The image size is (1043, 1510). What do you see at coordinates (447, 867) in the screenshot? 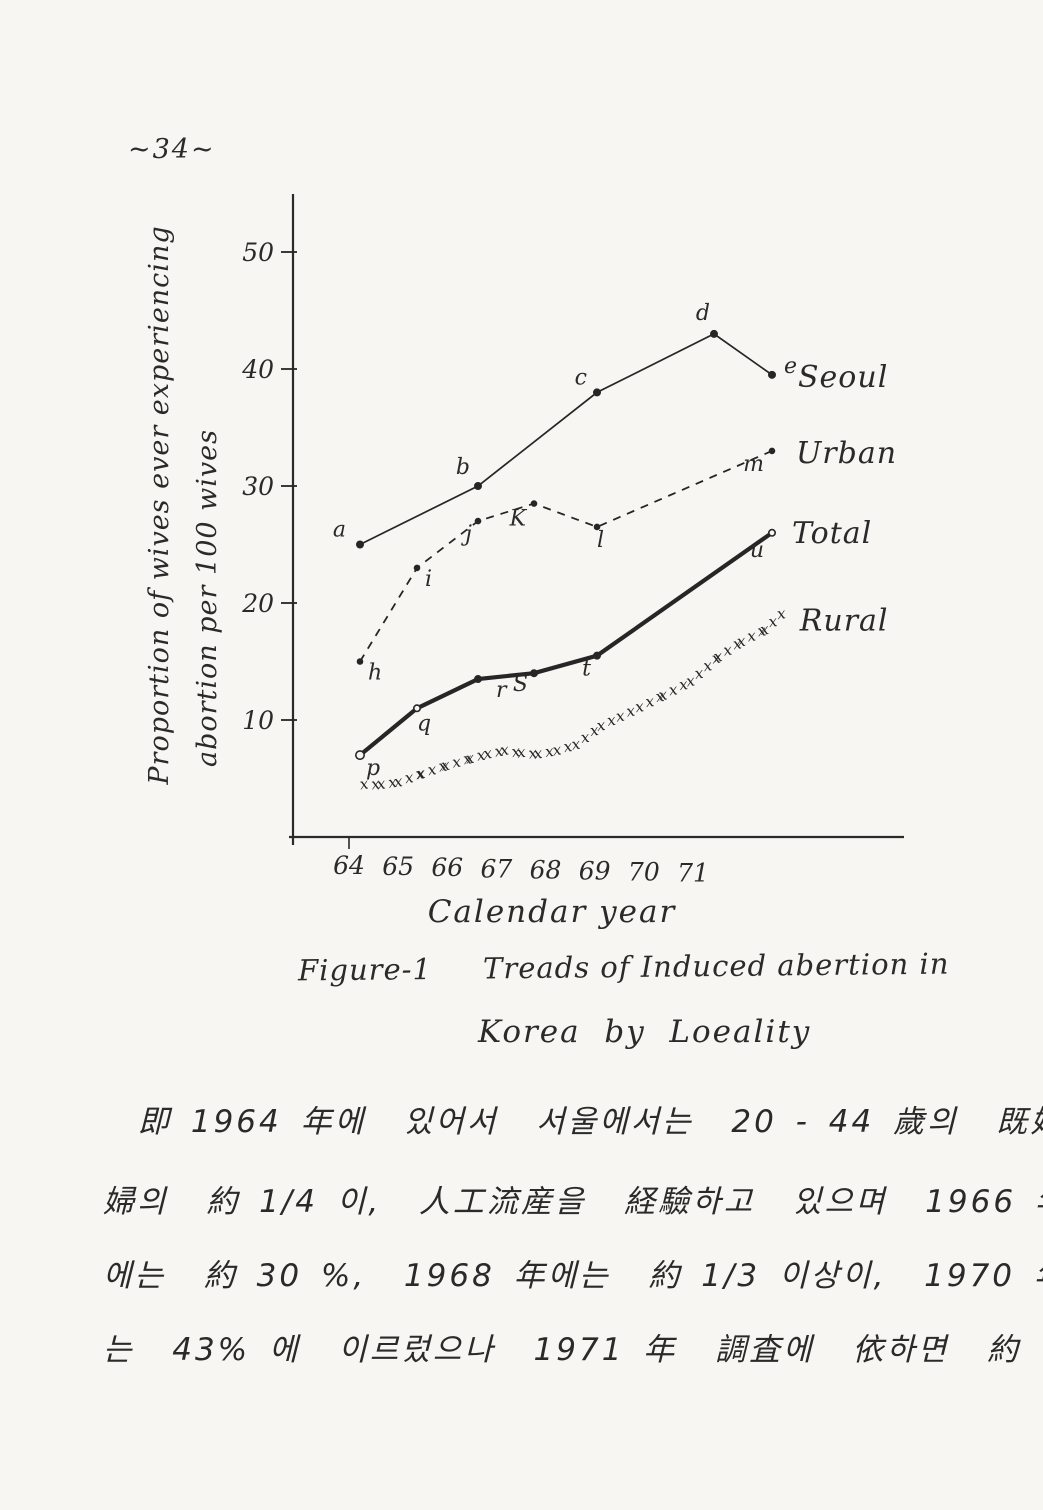
I see `x-tick-label: 66` at bounding box center [447, 867].